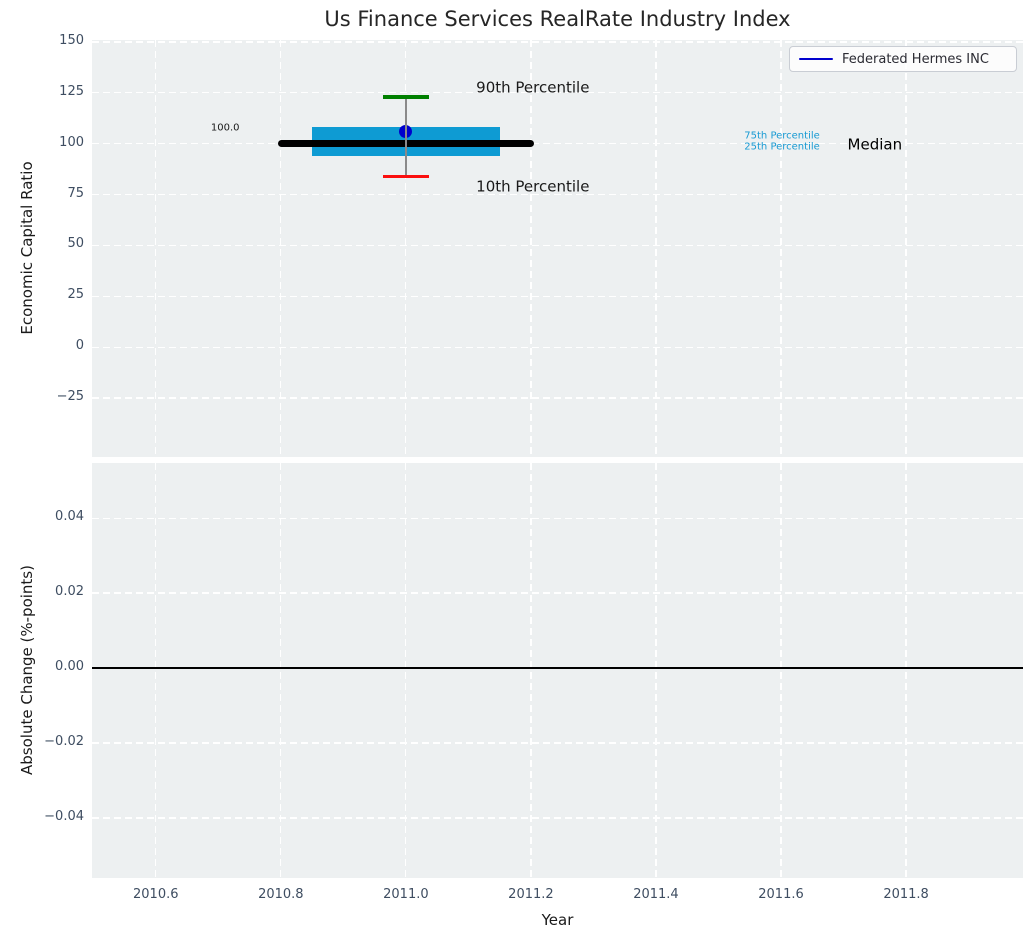  Describe the element at coordinates (406, 894) in the screenshot. I see `x-tick-label: 2011.0` at that location.